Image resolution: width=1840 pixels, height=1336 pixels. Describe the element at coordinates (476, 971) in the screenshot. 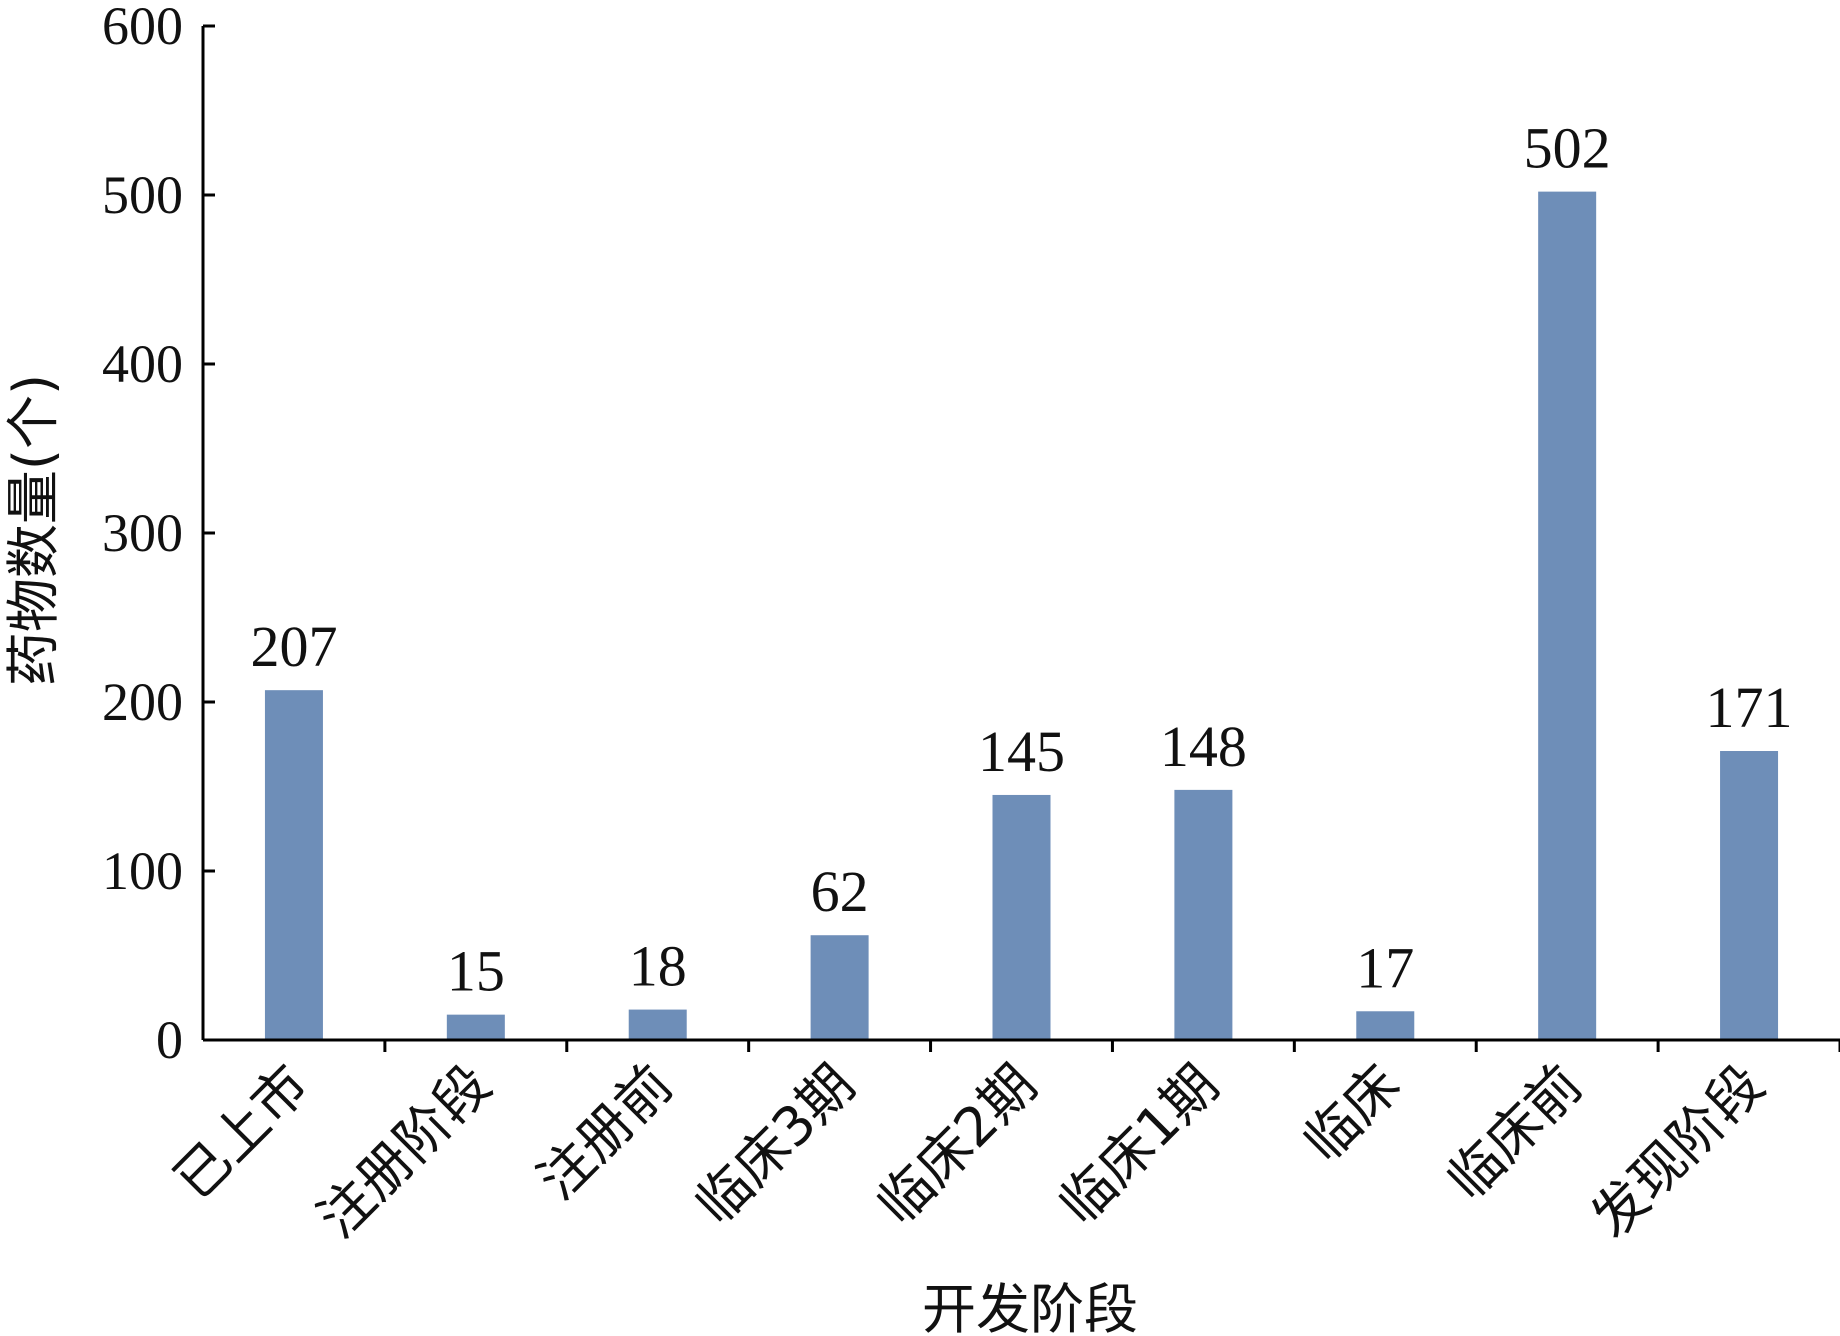

I see `data-label: 15` at that location.